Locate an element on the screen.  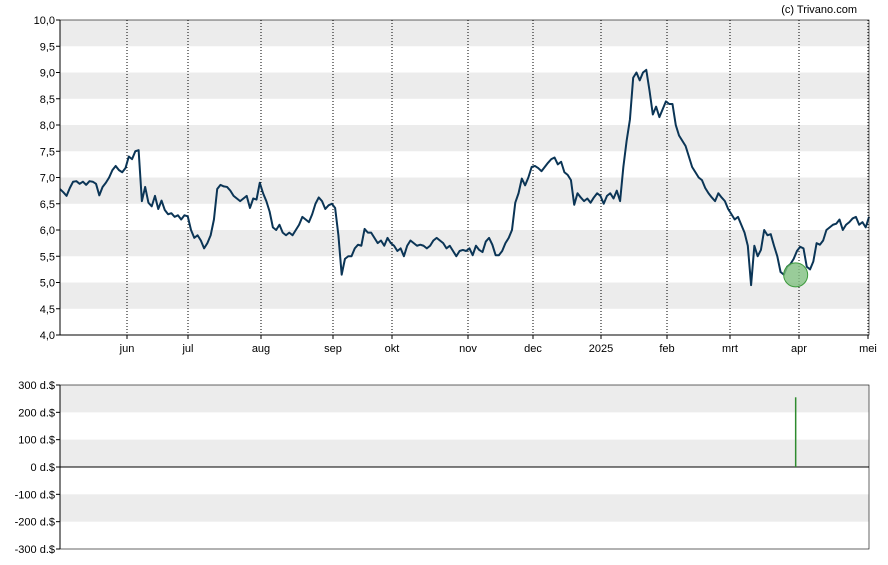
price-y-tick-label: 5,0 is located at coordinates (47, 284).